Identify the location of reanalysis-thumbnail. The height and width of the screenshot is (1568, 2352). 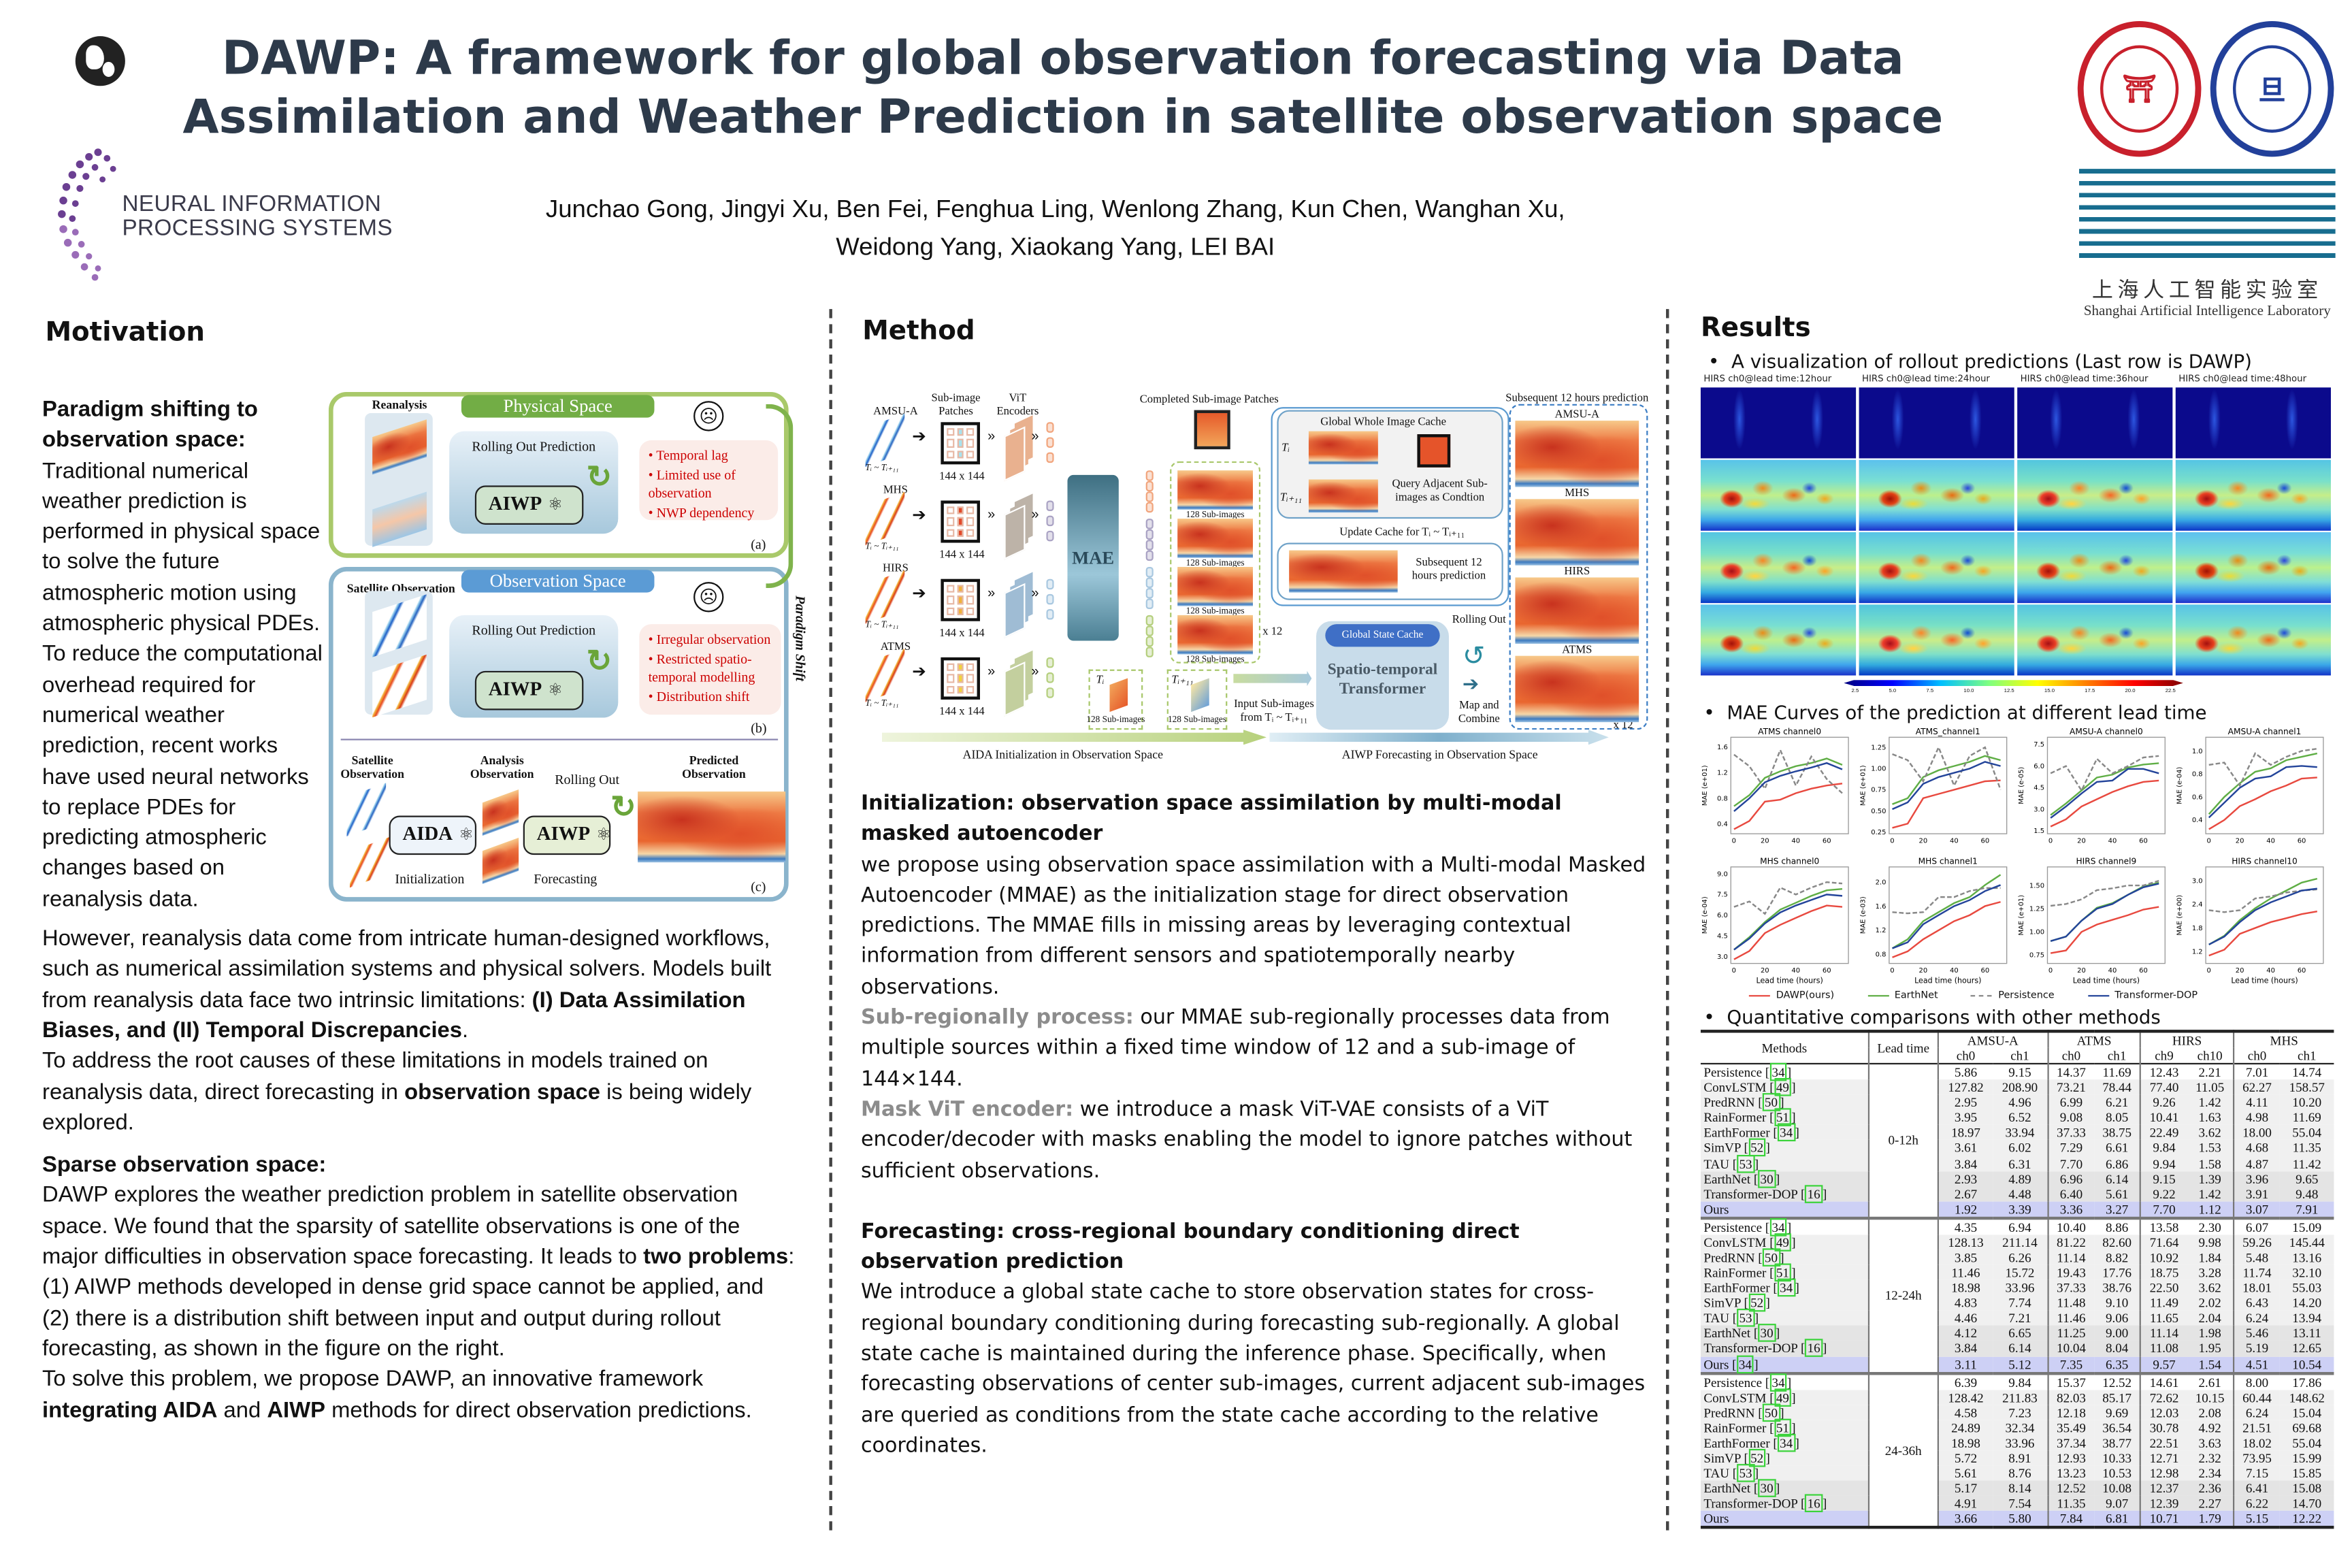
(399, 480).